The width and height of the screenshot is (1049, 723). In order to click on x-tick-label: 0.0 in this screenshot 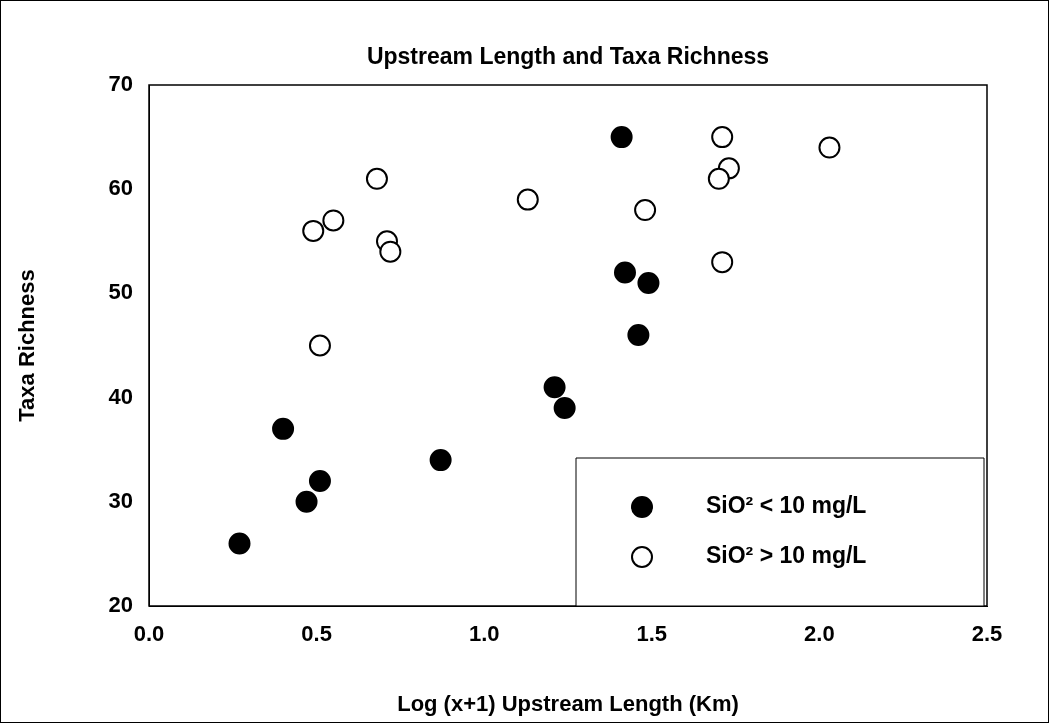, I will do `click(149, 634)`.